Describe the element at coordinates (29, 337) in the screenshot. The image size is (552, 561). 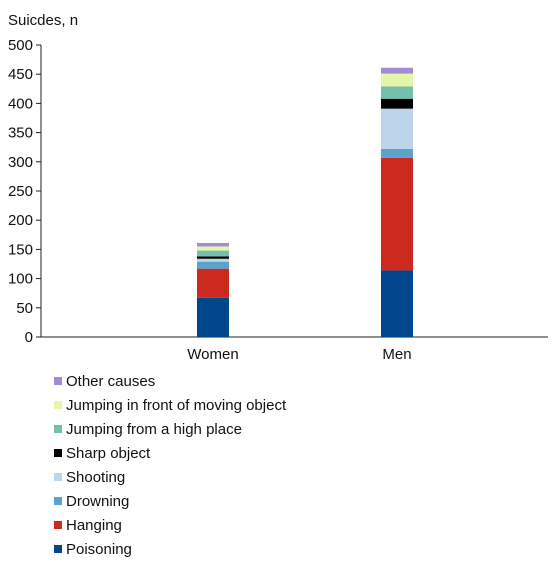
I see `y-tick-label: 0` at that location.